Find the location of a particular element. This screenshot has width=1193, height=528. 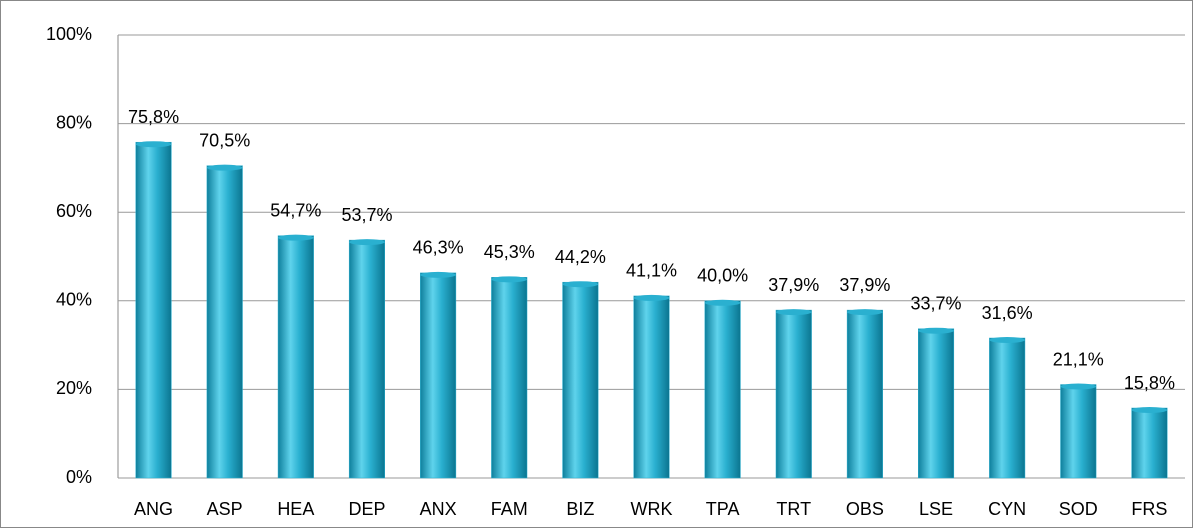

x-tick-label: ASP is located at coordinates (225, 509).